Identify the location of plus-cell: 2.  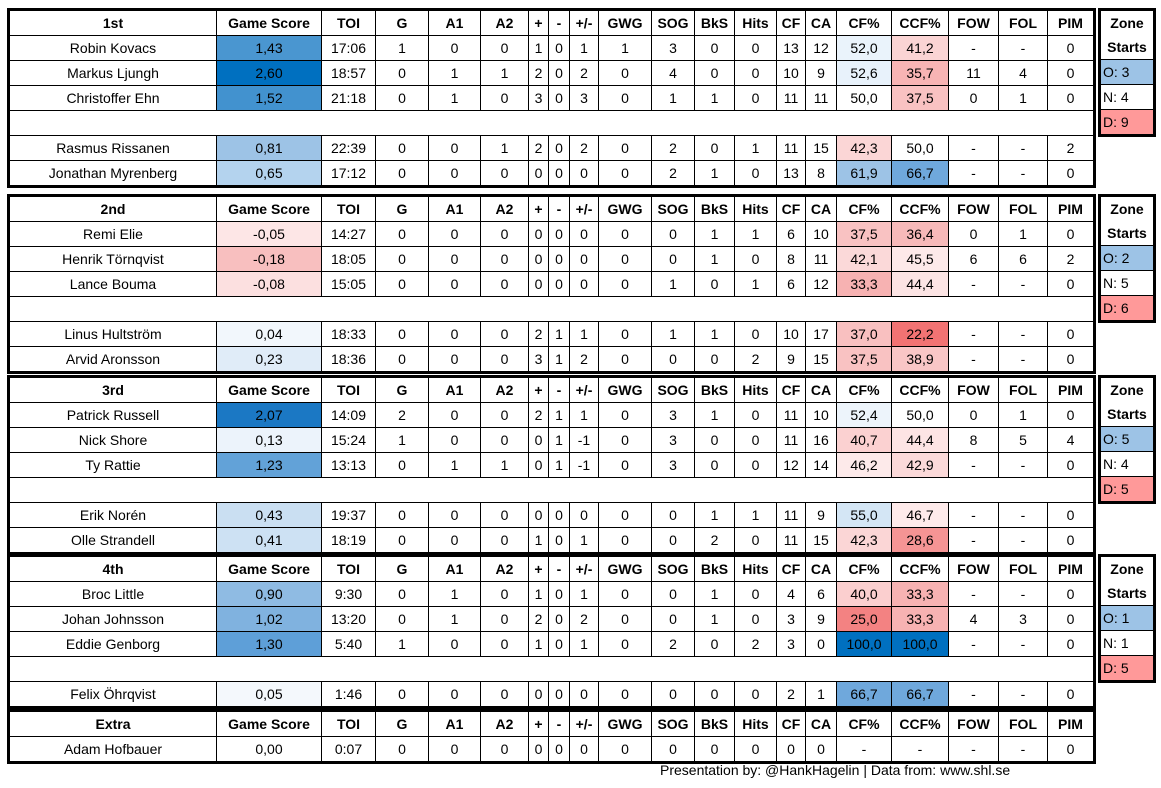
(538, 73).